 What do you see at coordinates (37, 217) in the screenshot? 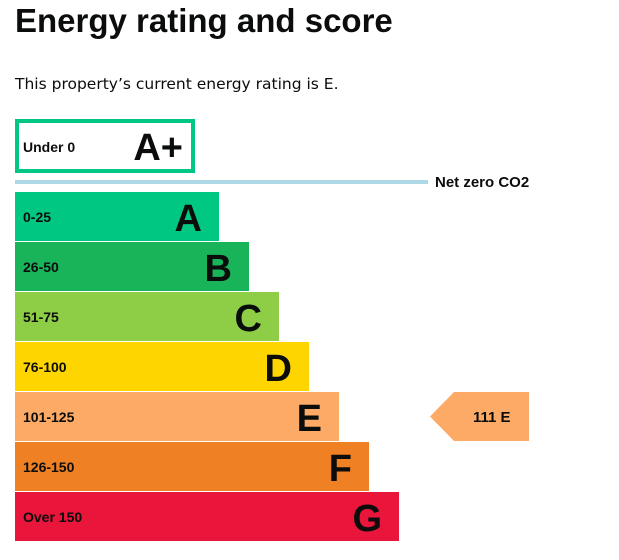
I see `band-a-range: 0-25` at bounding box center [37, 217].